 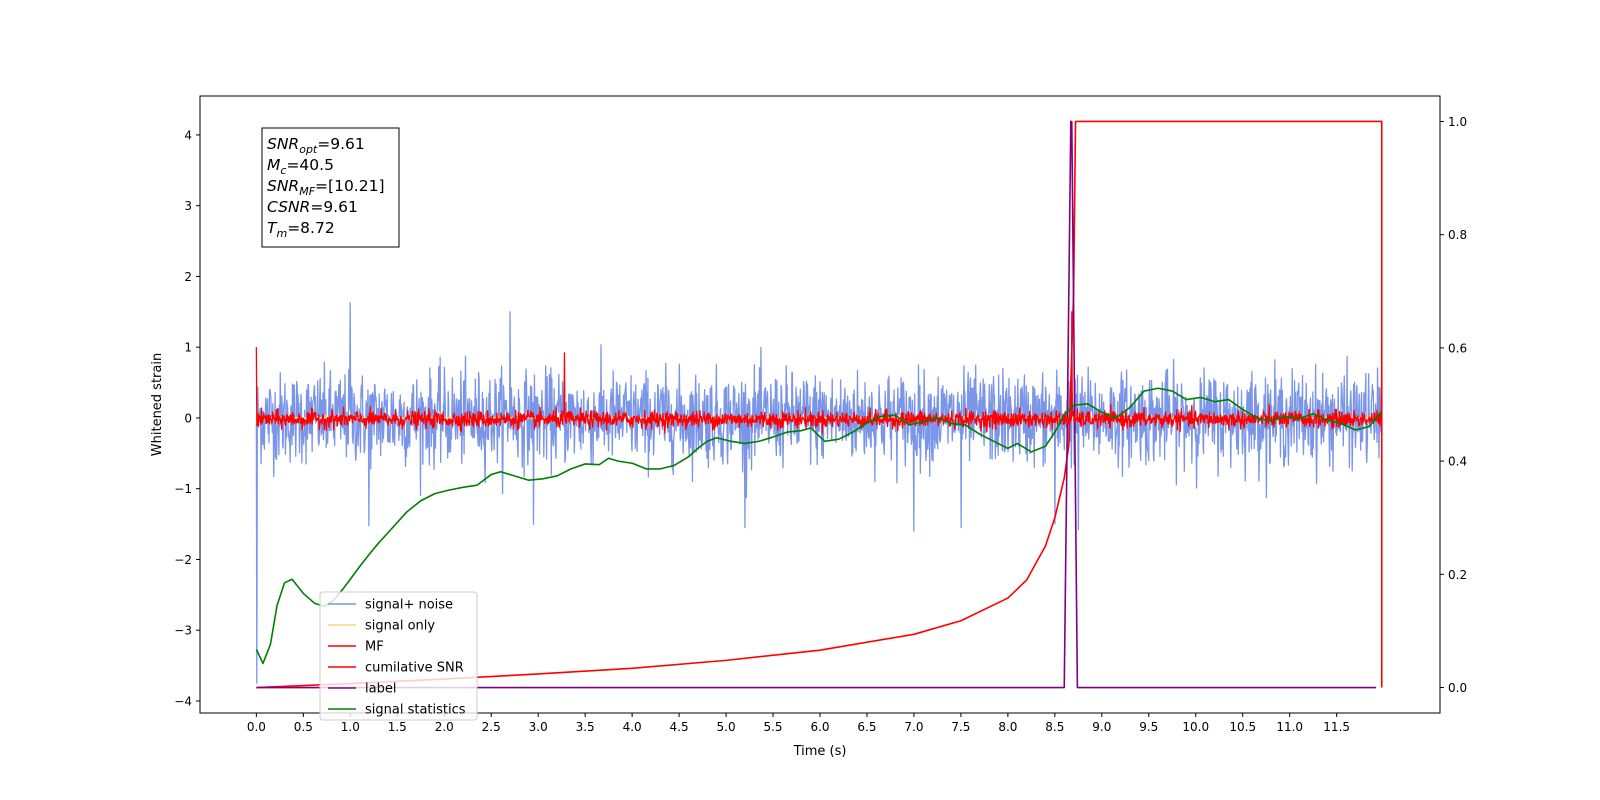 What do you see at coordinates (772, 727) in the screenshot?
I see `x-tick-label: 5.5` at bounding box center [772, 727].